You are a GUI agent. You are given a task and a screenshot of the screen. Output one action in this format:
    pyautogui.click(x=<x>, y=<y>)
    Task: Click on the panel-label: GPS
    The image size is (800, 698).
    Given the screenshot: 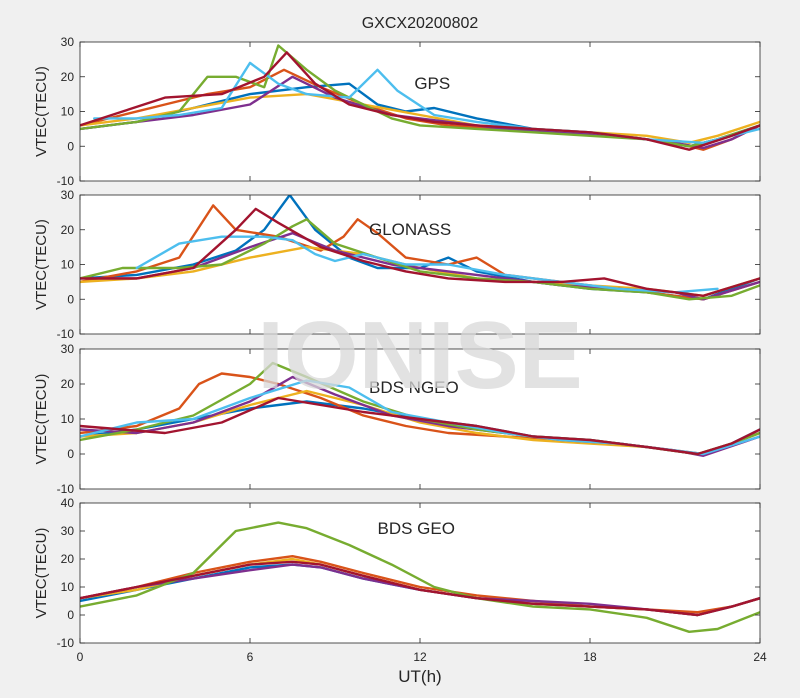 What is the action you would take?
    pyautogui.click(x=432, y=83)
    